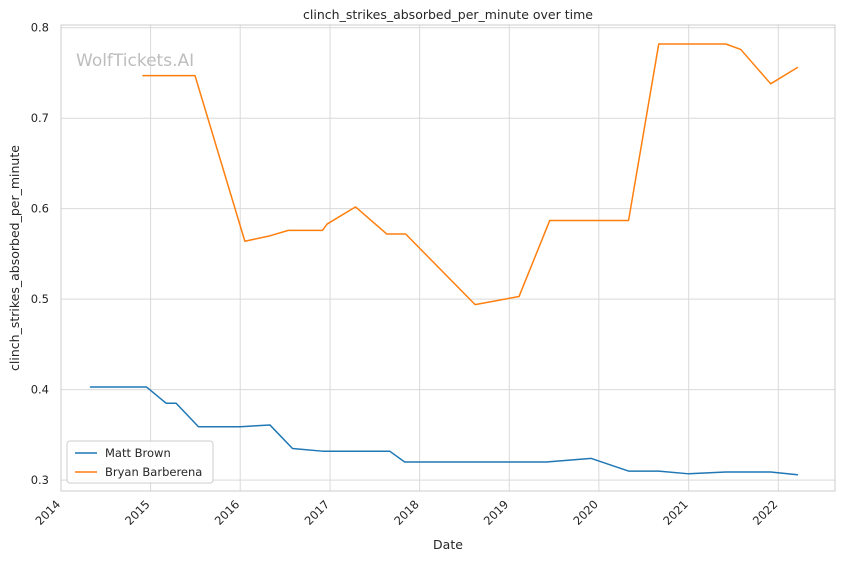  Describe the element at coordinates (40, 28) in the screenshot. I see `y-tick-label: 0.8` at that location.